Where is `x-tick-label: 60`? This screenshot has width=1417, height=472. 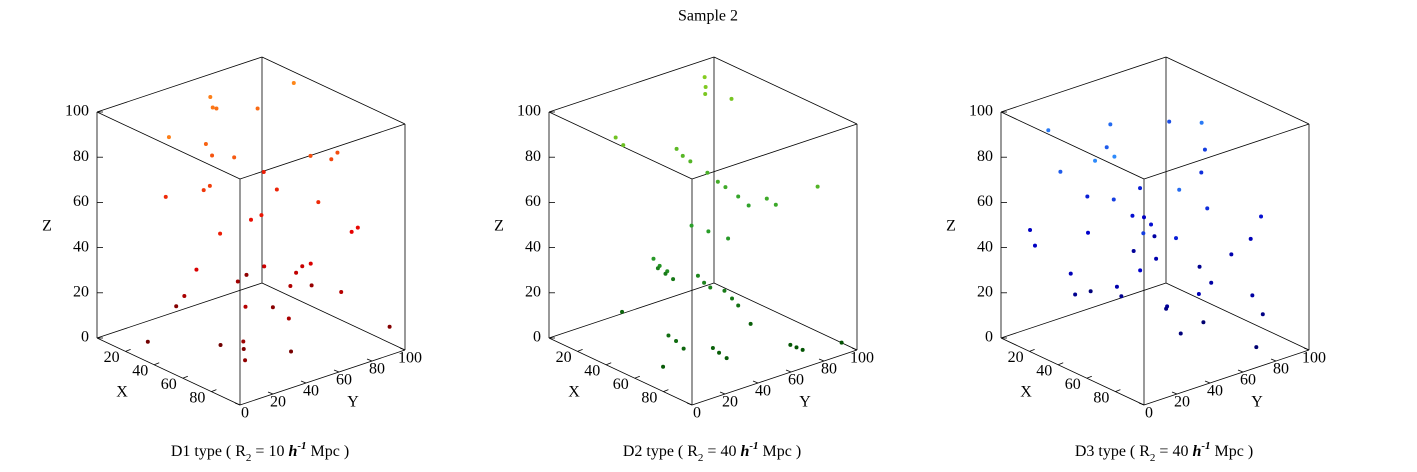 x-tick-label: 60 is located at coordinates (621, 384).